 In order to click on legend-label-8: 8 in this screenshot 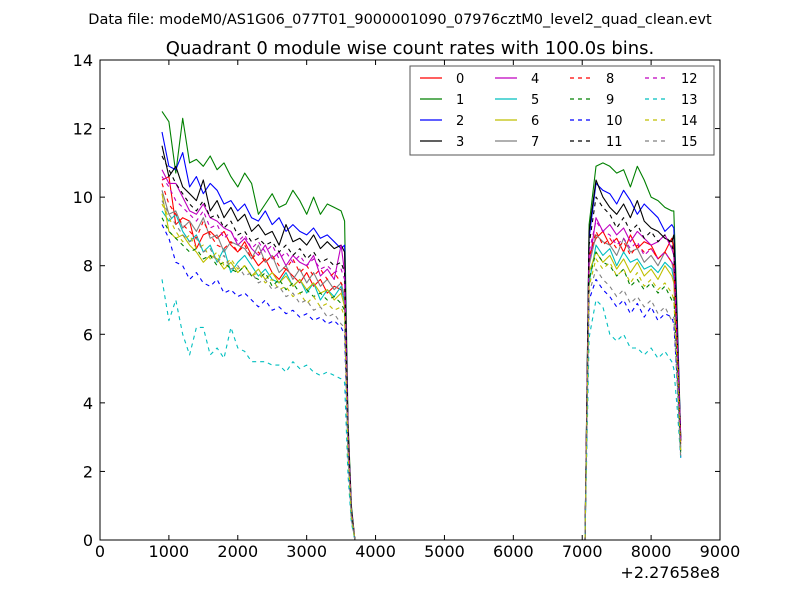, I will do `click(610, 79)`.